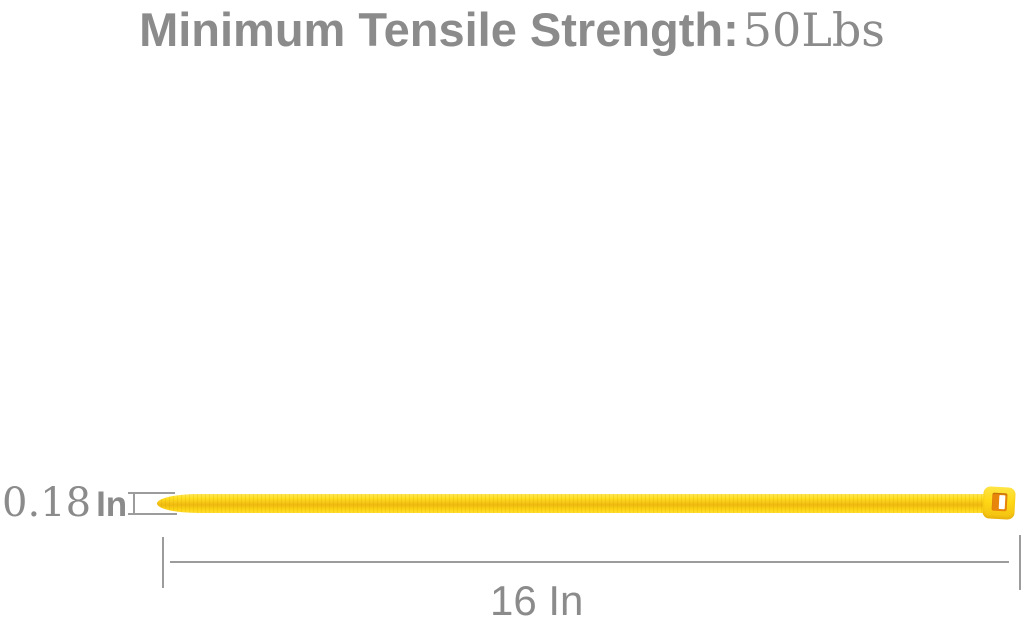 Image resolution: width=1024 pixels, height=627 pixels. I want to click on length-dimension-line, so click(589, 562).